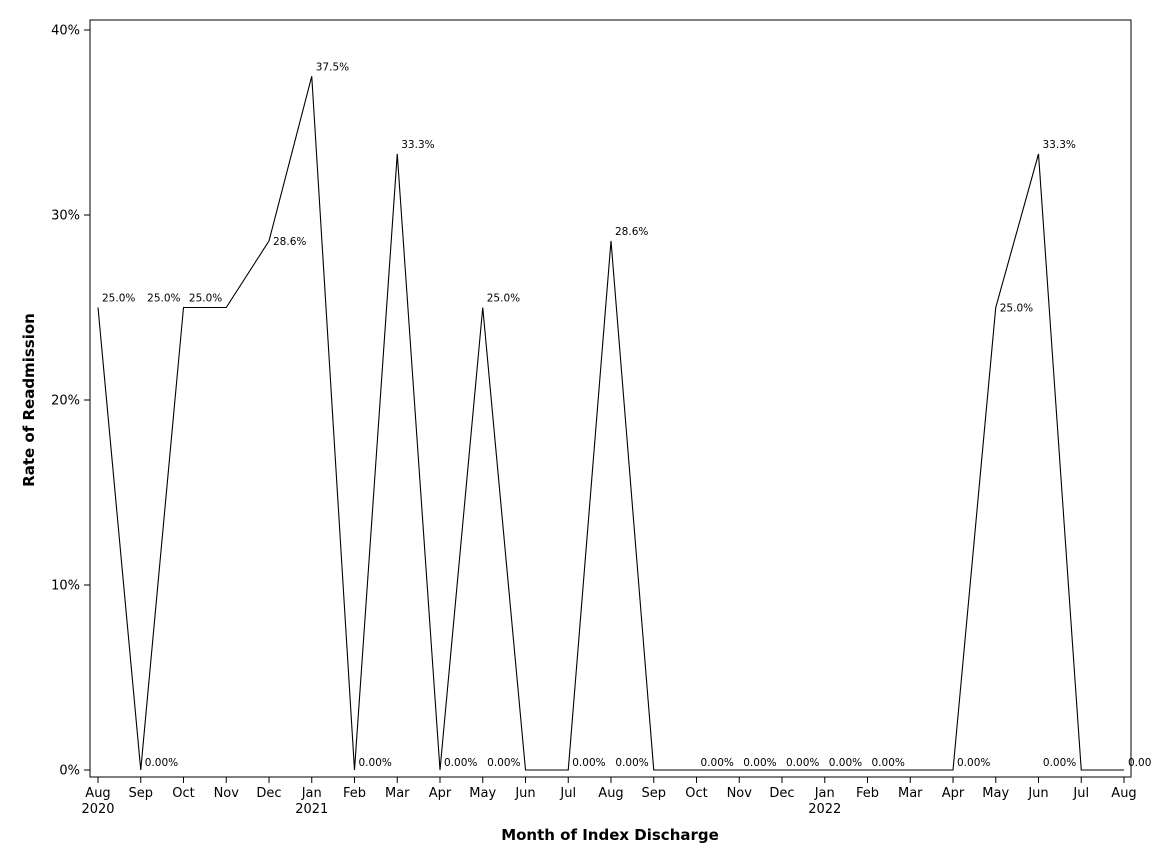 The image size is (1152, 864). I want to click on x-year-label: 2020, so click(97, 809).